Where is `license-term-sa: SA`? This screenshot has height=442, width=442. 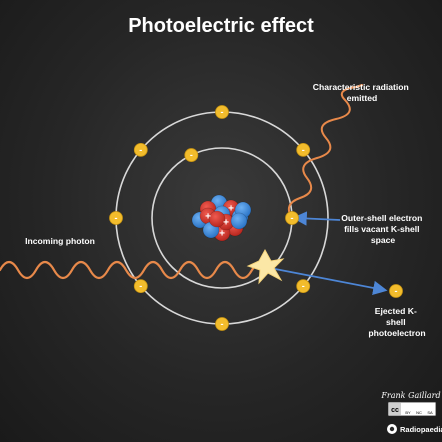 license-term-sa: SA is located at coordinates (430, 412).